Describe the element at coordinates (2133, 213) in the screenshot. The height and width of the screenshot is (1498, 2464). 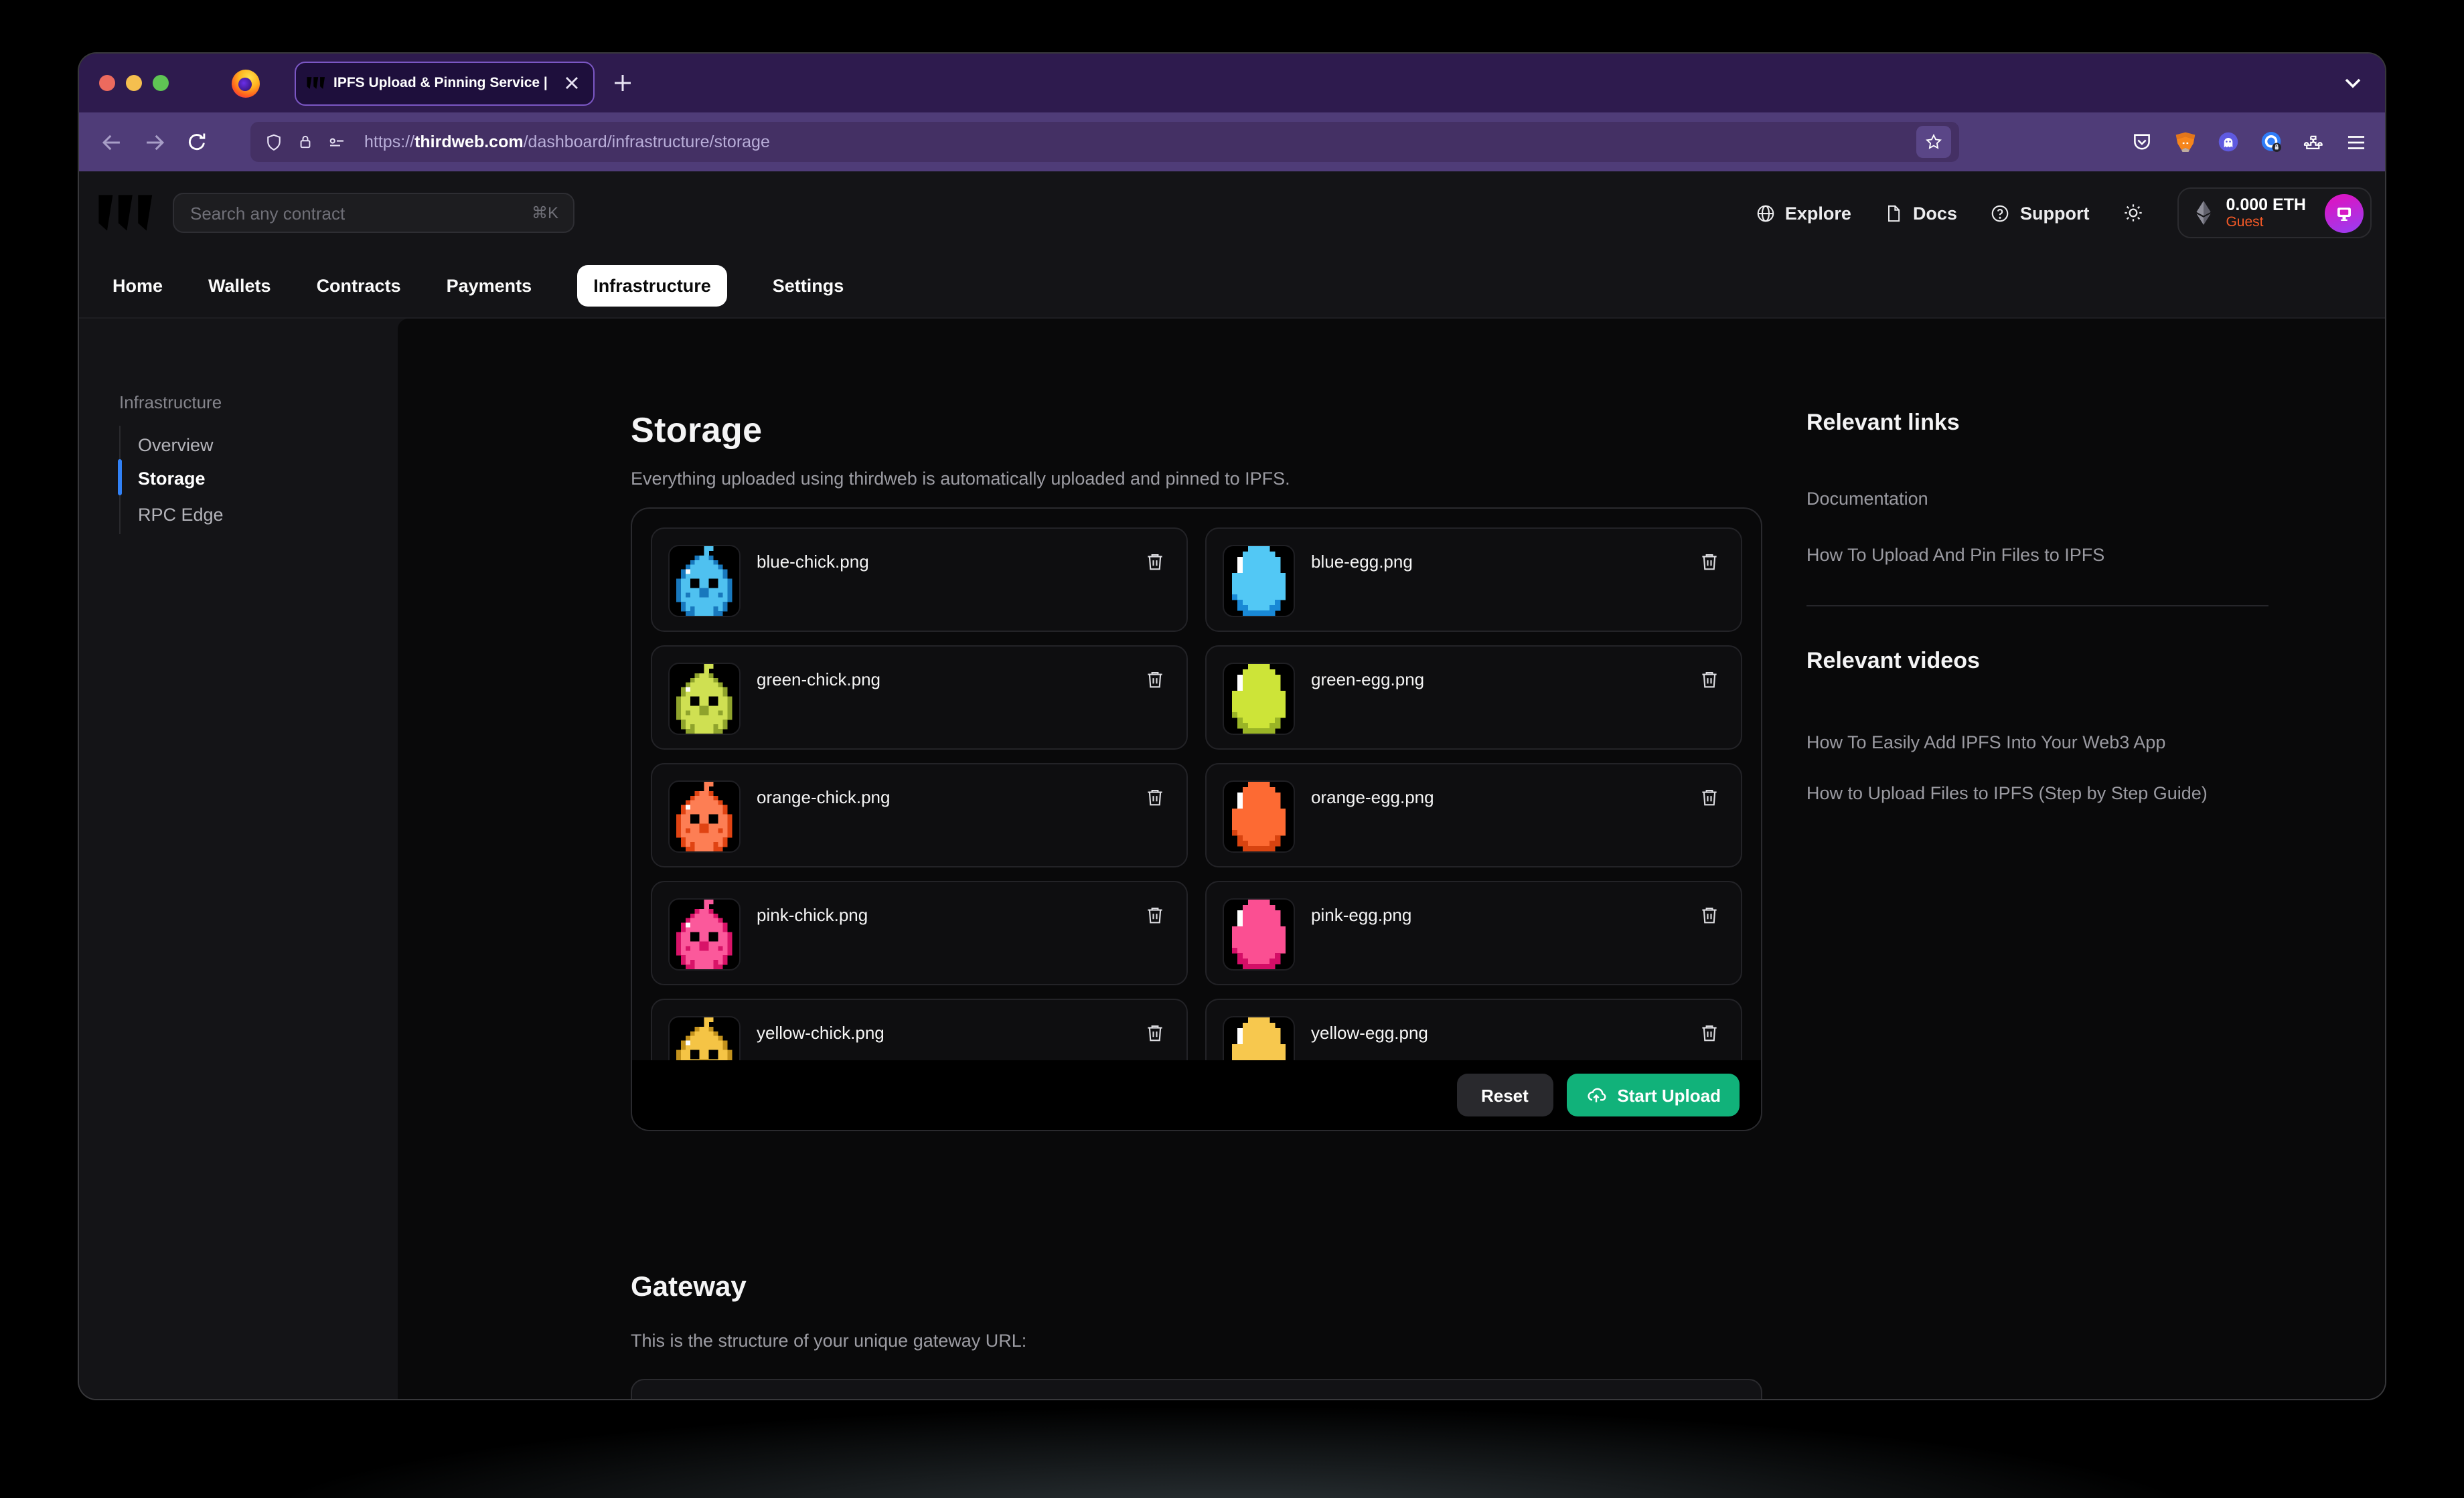
I see `theme-toggle-sun-icon` at that location.